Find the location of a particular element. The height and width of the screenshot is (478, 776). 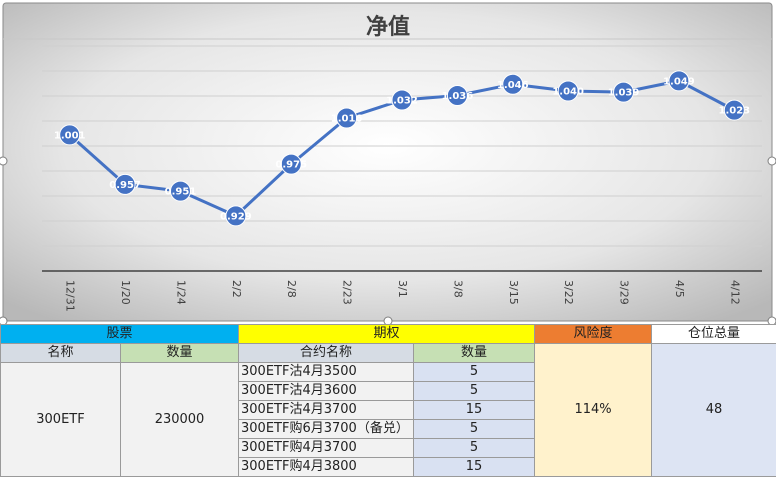

x-tick-label: 1/20 is located at coordinates (125, 292).